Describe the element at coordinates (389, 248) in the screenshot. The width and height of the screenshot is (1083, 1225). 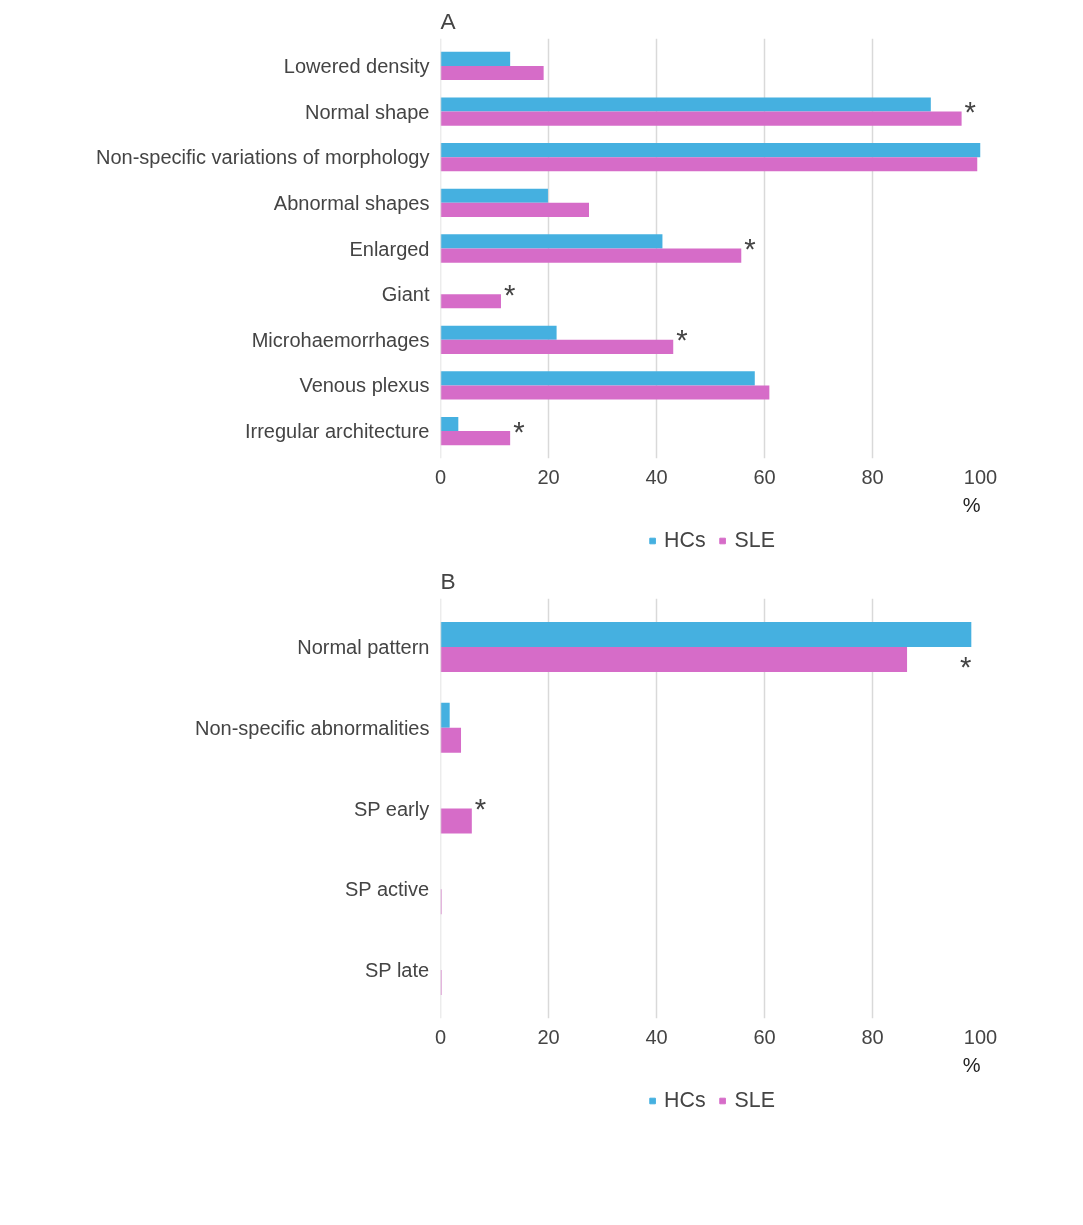
I see `y-tick-label: Enlarged` at that location.